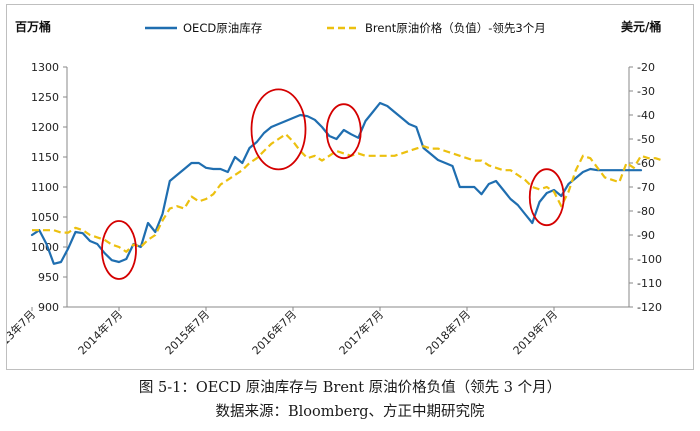 The image size is (700, 431). What do you see at coordinates (45, 217) in the screenshot?
I see `left-tick-label: 1050` at bounding box center [45, 217].